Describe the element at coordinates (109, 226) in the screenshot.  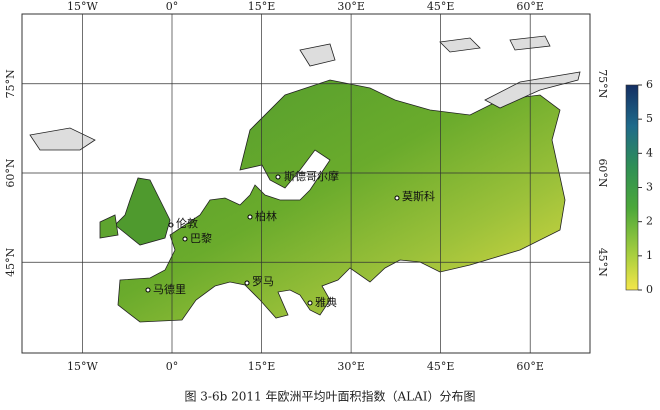
I see `ireland` at that location.